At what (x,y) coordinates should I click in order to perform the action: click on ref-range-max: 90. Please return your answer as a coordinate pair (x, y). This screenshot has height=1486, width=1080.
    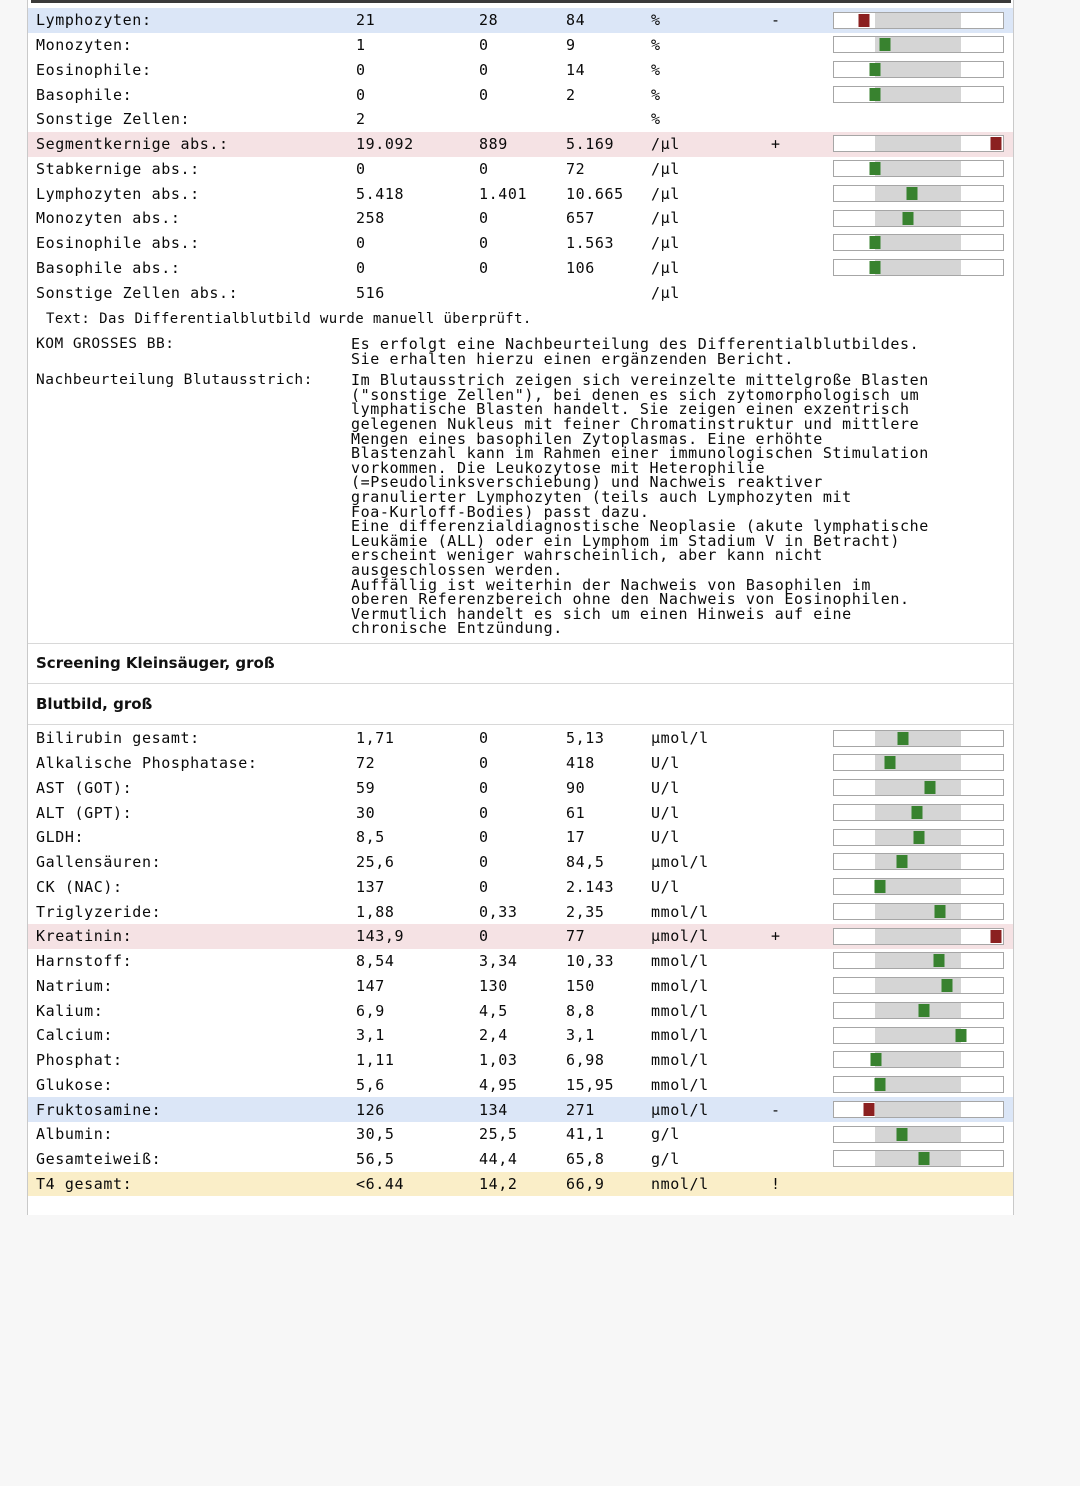
    Looking at the image, I should click on (576, 787).